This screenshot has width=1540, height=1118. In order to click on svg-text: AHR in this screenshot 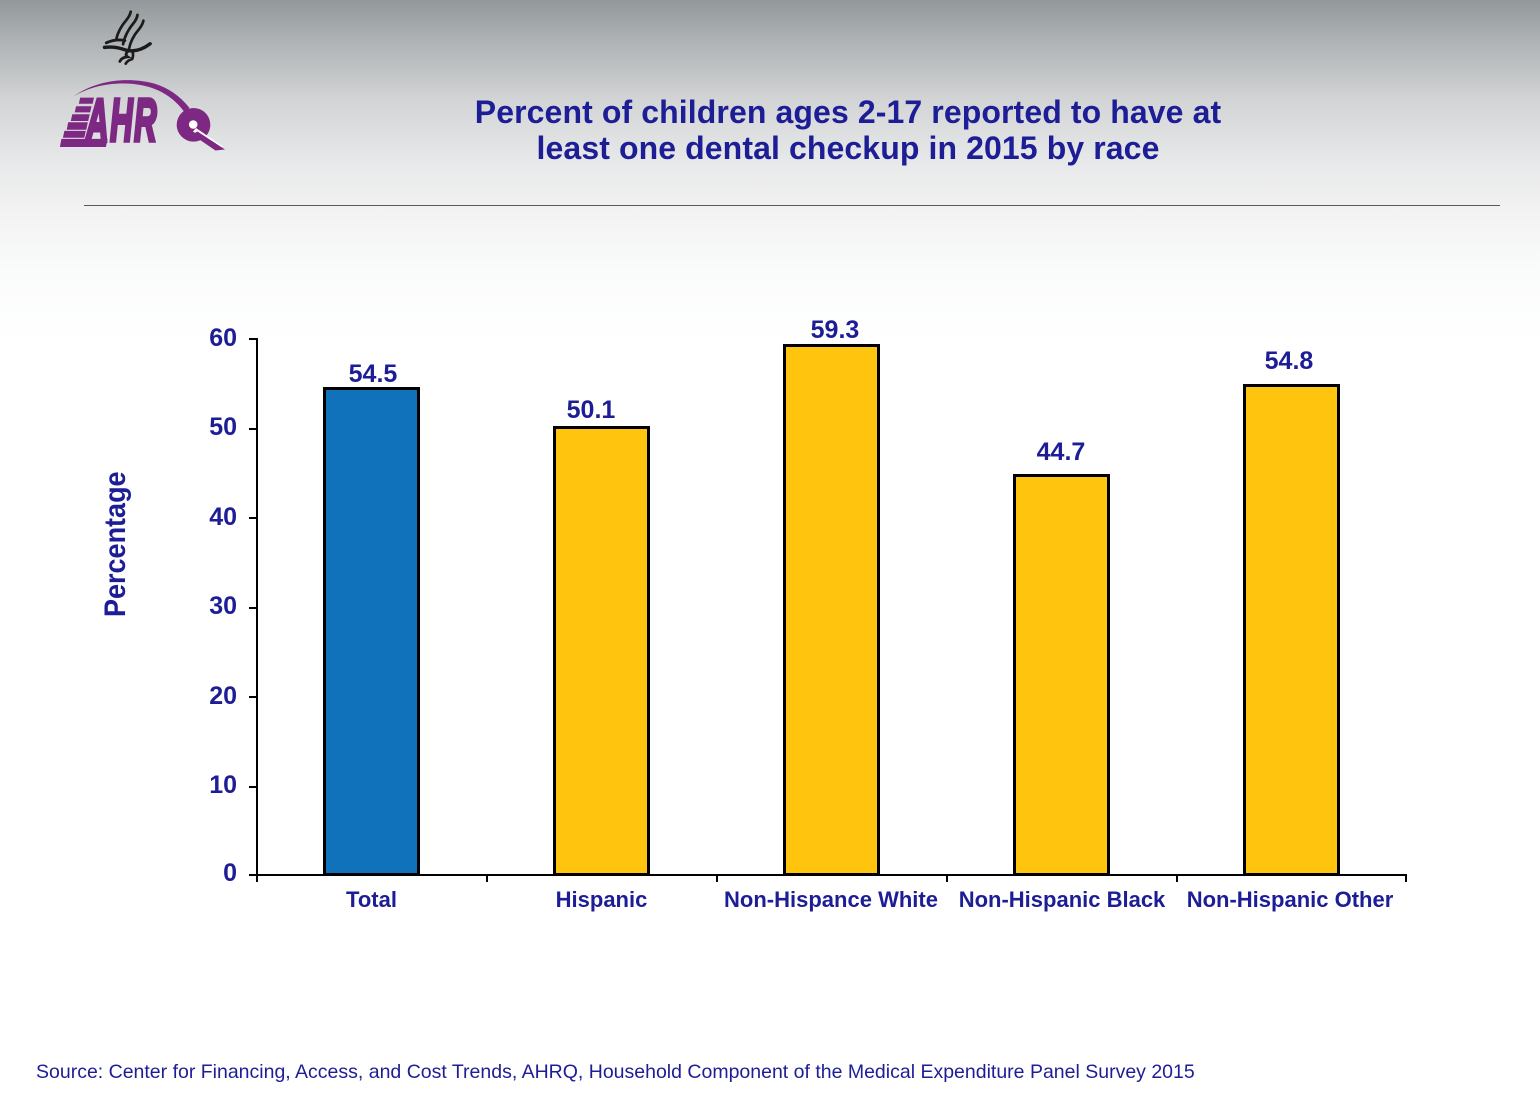, I will do `click(121, 120)`.